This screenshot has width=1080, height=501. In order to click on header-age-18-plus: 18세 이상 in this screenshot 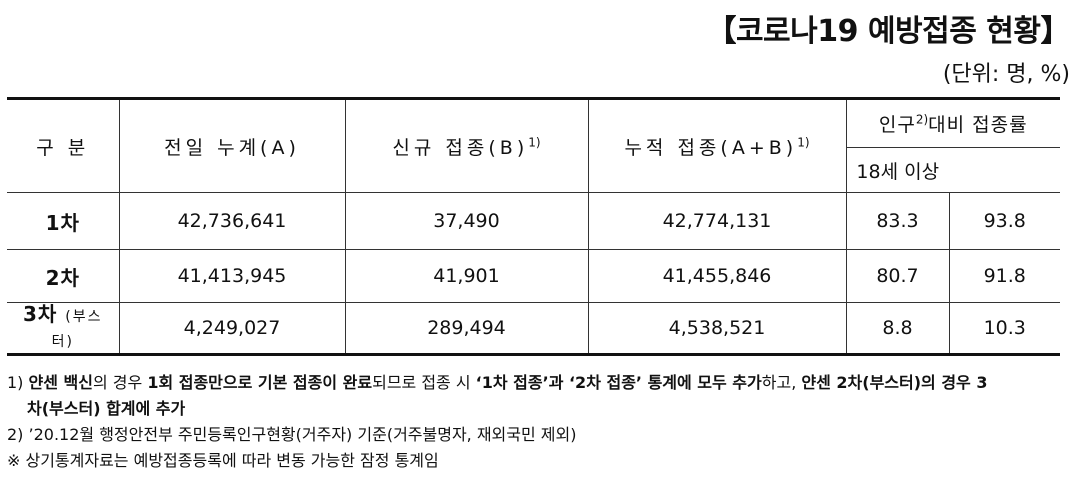, I will do `click(897, 170)`.